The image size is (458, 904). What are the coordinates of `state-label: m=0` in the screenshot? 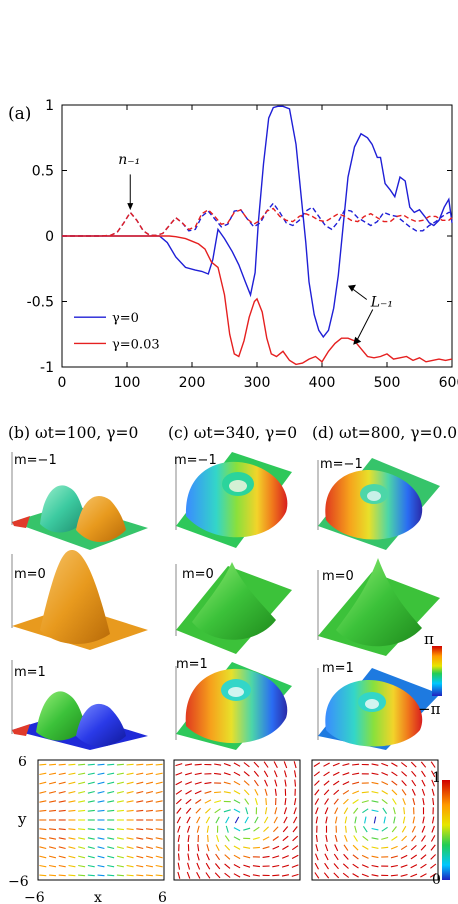 It's located at (198, 574).